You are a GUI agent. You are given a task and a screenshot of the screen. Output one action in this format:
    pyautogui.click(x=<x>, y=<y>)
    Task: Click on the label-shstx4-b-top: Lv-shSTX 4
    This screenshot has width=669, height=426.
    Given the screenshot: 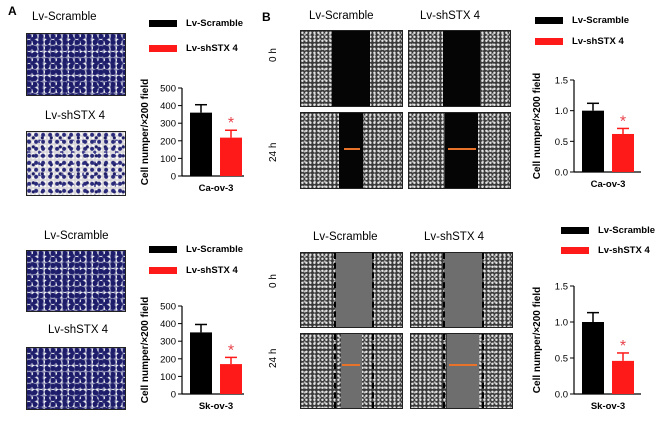 What is the action you would take?
    pyautogui.click(x=450, y=16)
    